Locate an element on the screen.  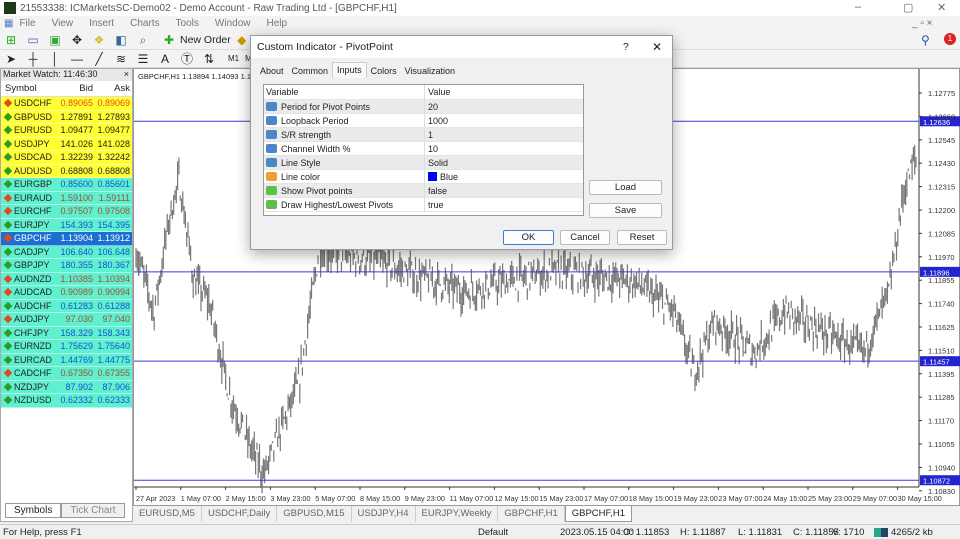
market-watch-row: NZDUSD 0.62332 0.62333 is located at coordinates (66, 401).